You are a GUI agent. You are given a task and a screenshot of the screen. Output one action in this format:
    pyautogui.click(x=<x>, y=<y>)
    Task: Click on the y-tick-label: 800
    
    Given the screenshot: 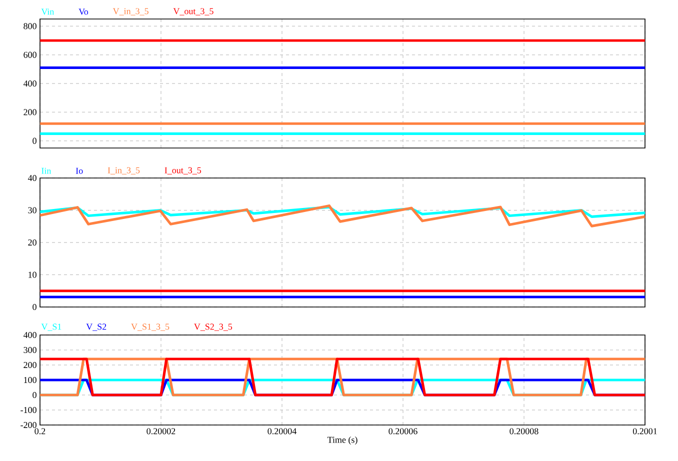 What is the action you would take?
    pyautogui.click(x=30, y=26)
    